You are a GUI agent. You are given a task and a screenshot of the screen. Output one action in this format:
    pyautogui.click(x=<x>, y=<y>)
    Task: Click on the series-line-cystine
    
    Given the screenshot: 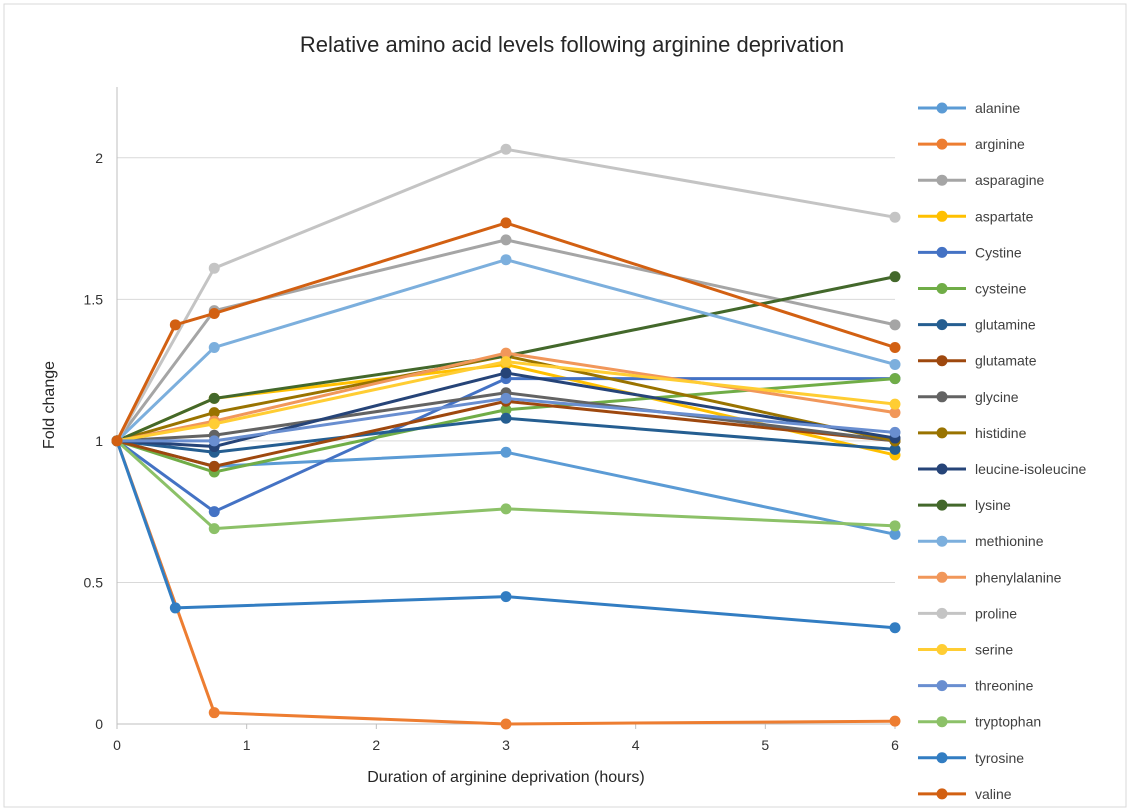 What is the action you would take?
    pyautogui.click(x=506, y=445)
    